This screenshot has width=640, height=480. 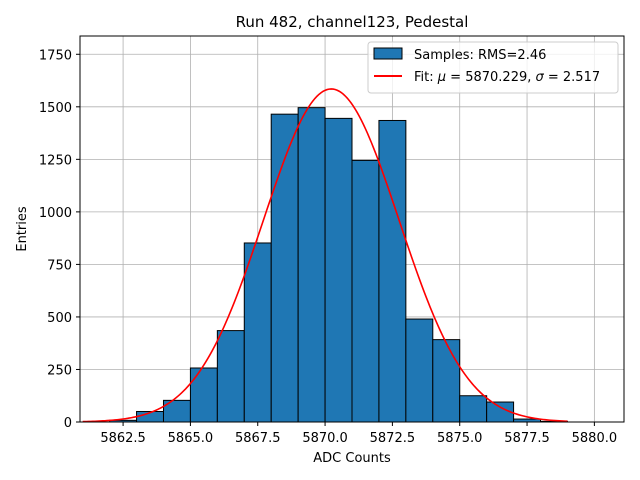 I want to click on legend-fit-mu-value: = 5870.229,, so click(x=490, y=77).